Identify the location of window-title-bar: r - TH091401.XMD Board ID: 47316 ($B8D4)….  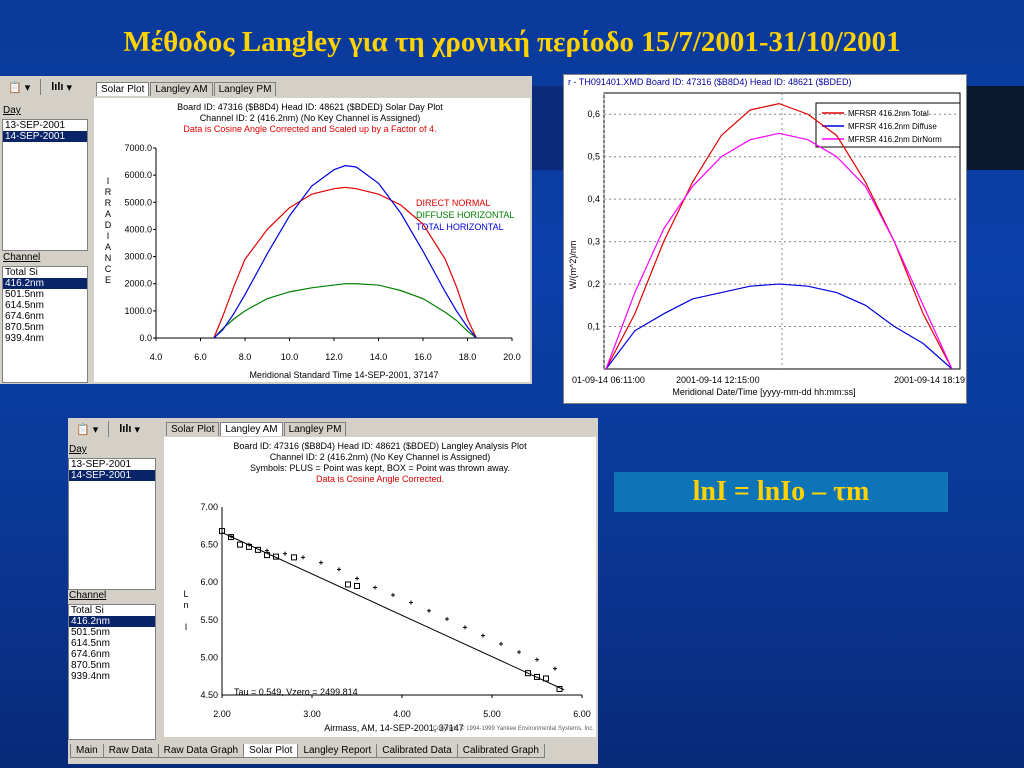
(710, 82).